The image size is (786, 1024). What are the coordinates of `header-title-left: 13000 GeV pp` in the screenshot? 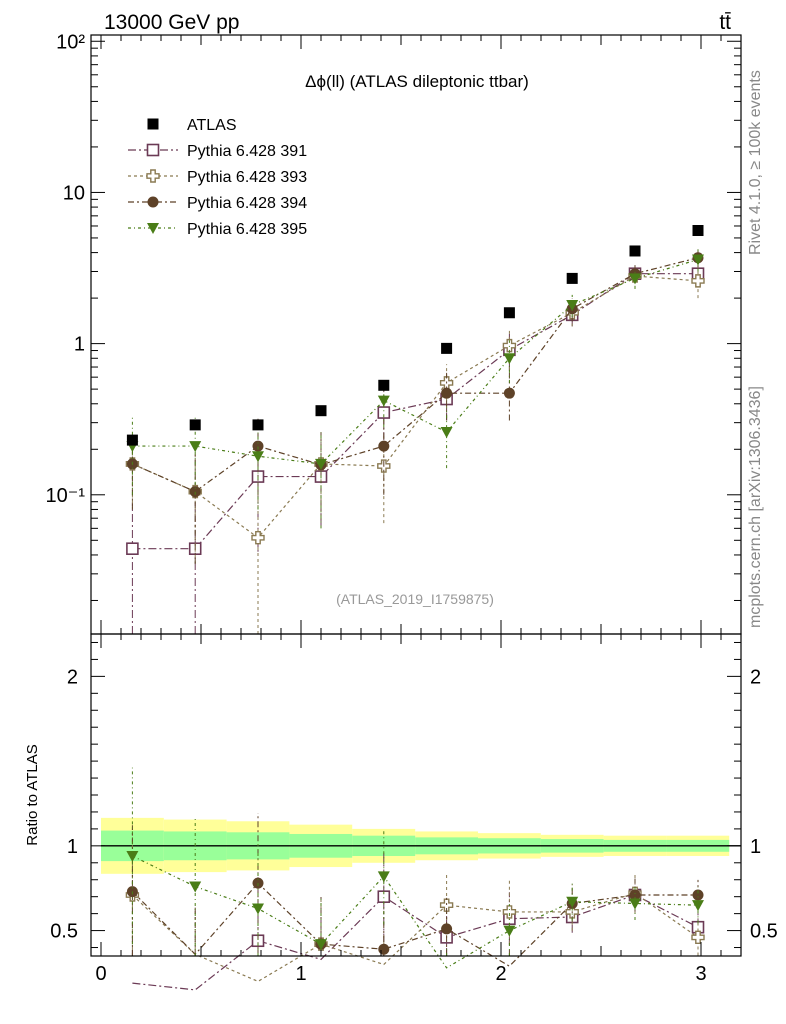 It's located at (171, 22).